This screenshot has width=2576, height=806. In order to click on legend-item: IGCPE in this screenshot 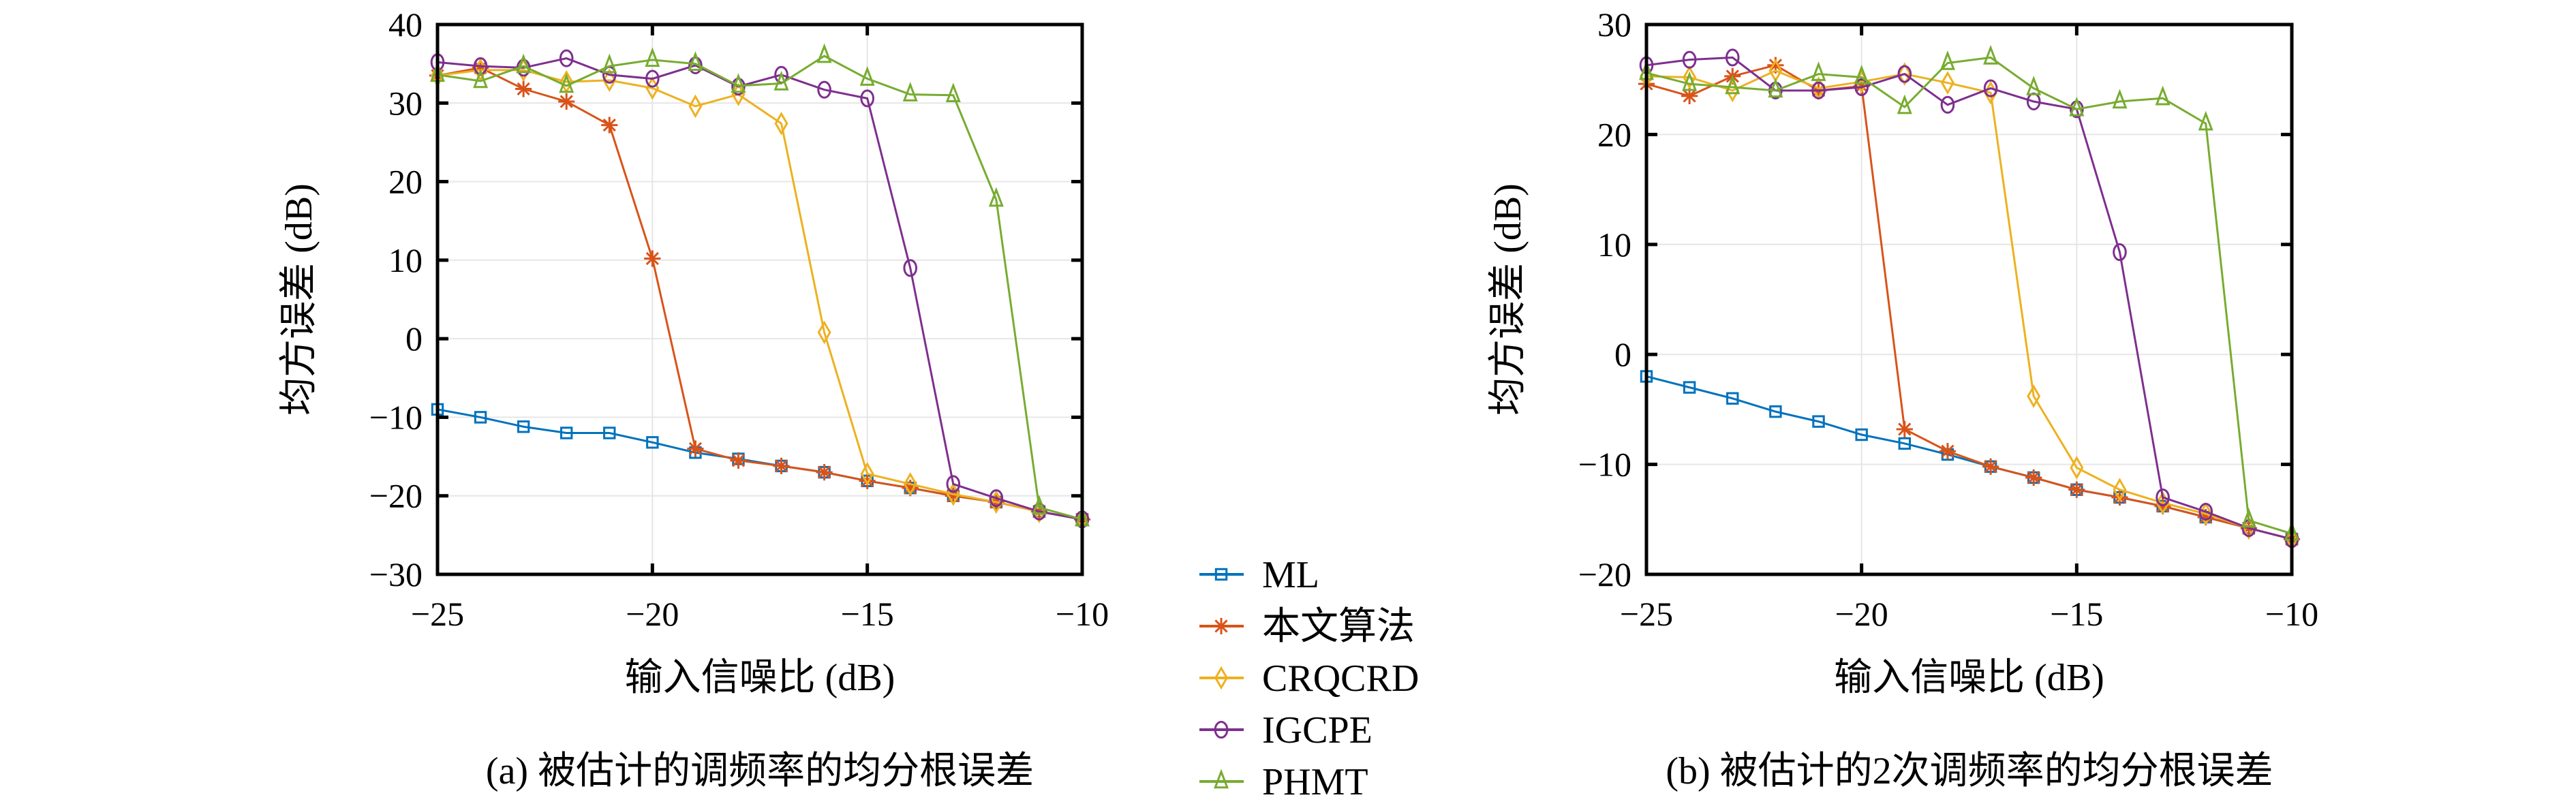, I will do `click(1286, 730)`.